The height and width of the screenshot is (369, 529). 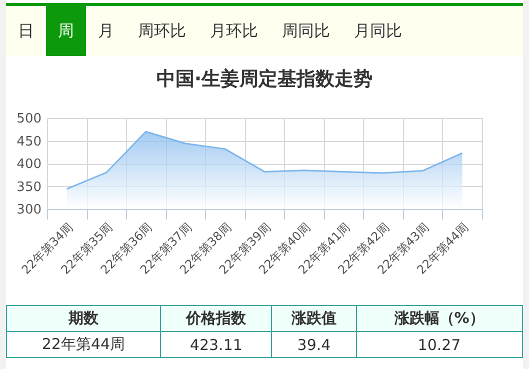 I want to click on text: 22年第44周, so click(x=83, y=345).